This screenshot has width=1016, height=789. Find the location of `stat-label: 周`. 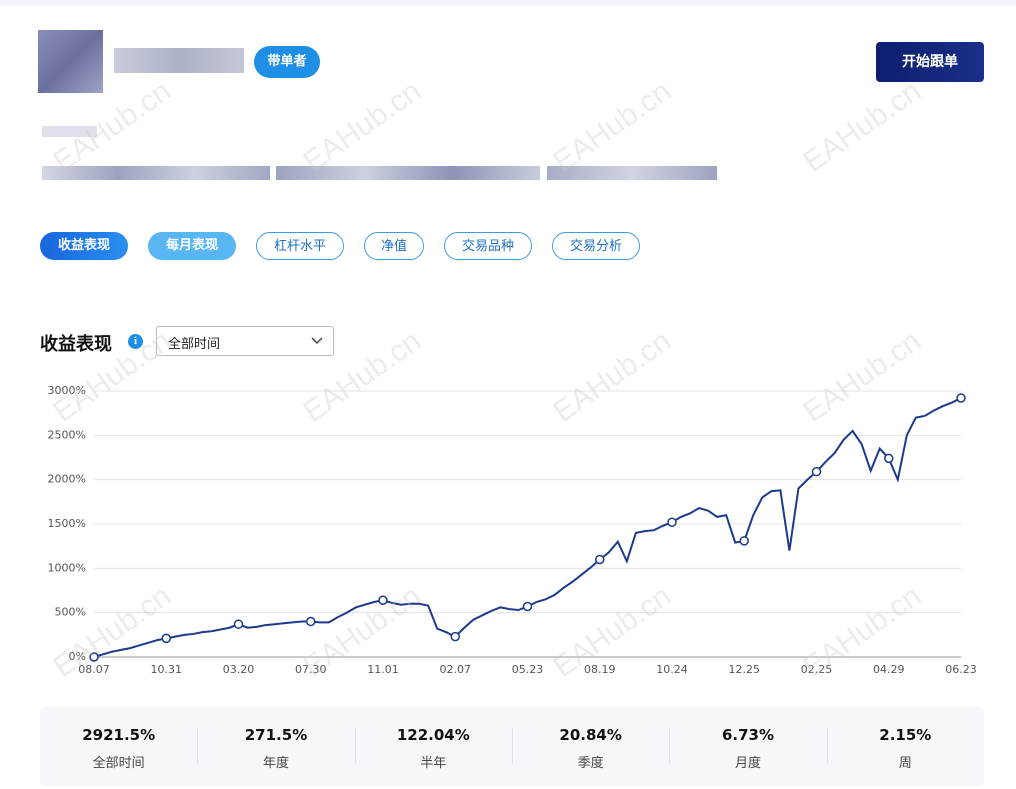

stat-label: 周 is located at coordinates (905, 763).